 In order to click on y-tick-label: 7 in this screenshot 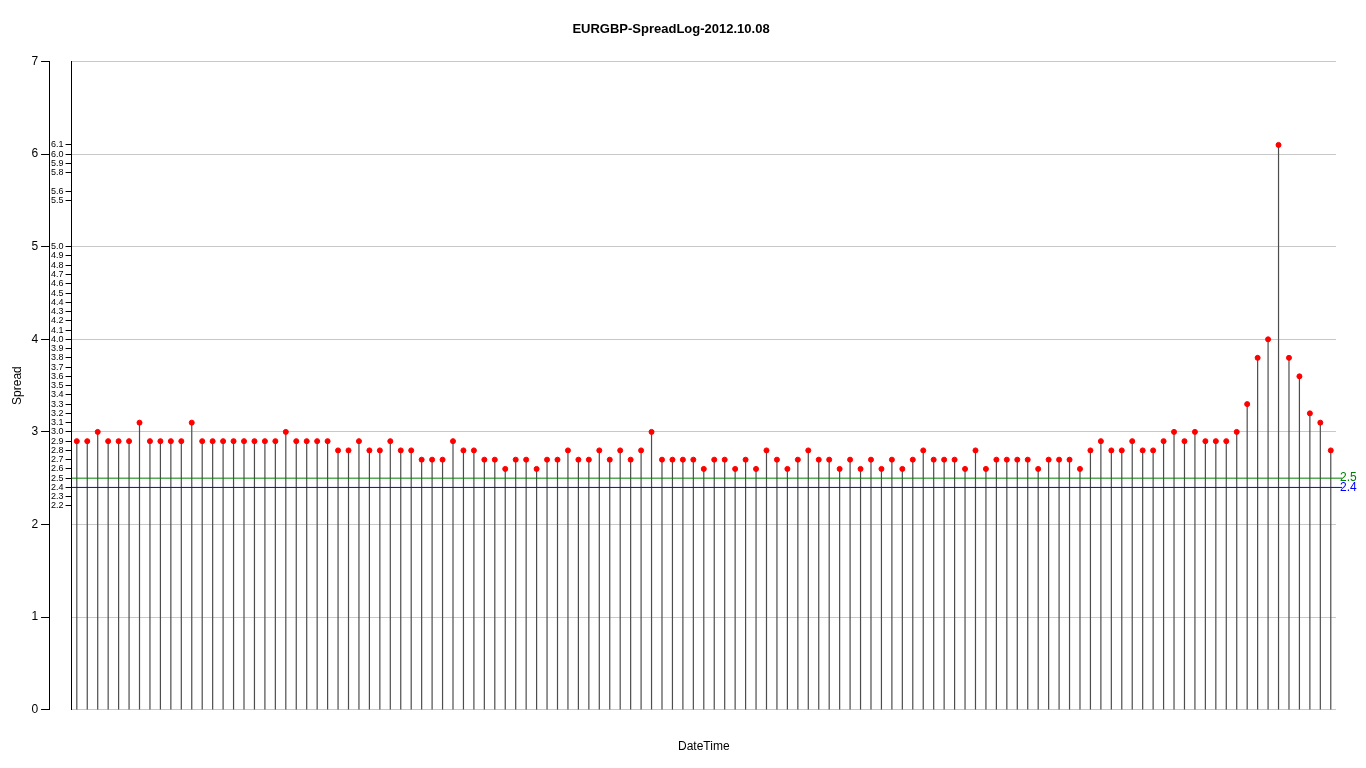, I will do `click(35, 60)`.